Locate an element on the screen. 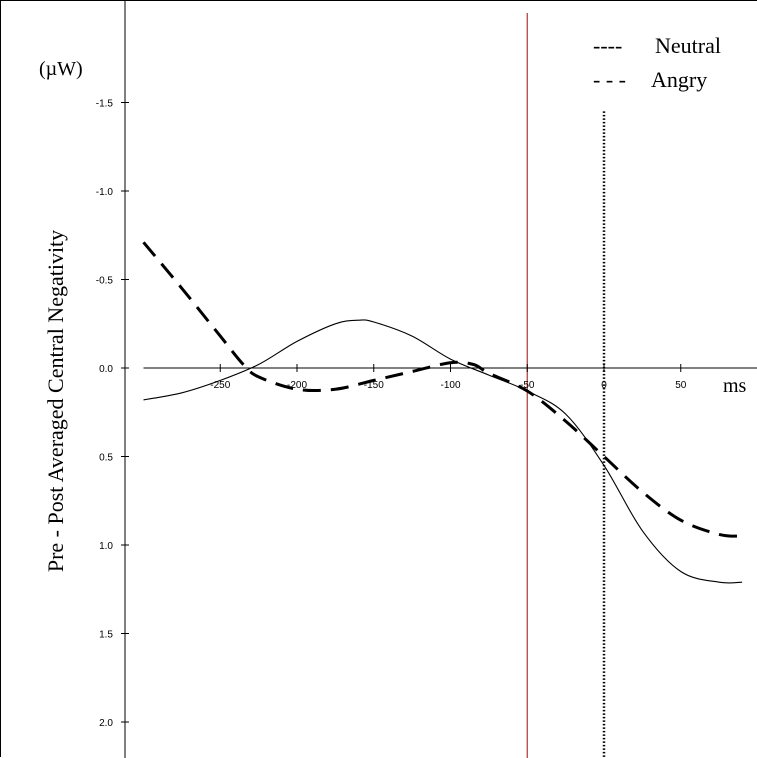 Image resolution: width=757 pixels, height=758 pixels. y-tick-label: -1.0 is located at coordinates (105, 192).